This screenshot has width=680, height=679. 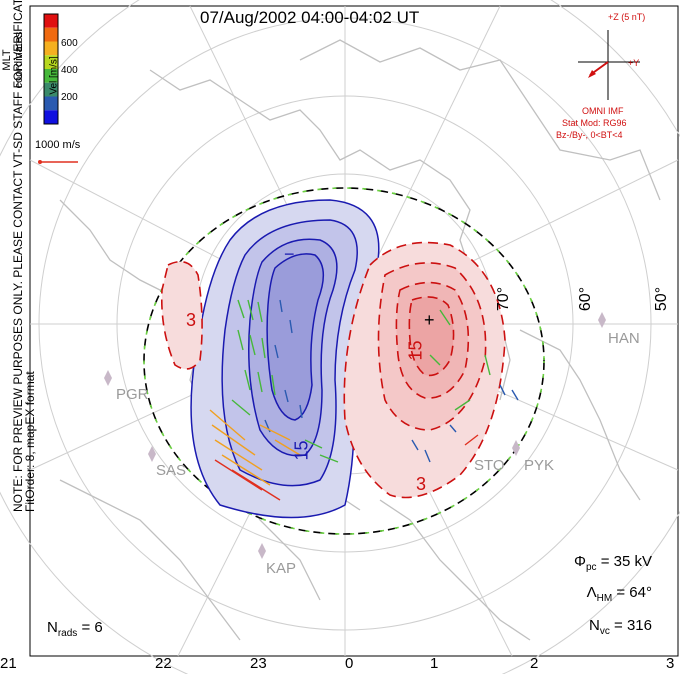 I want to click on site-label-han: HAN, so click(x=624, y=338).